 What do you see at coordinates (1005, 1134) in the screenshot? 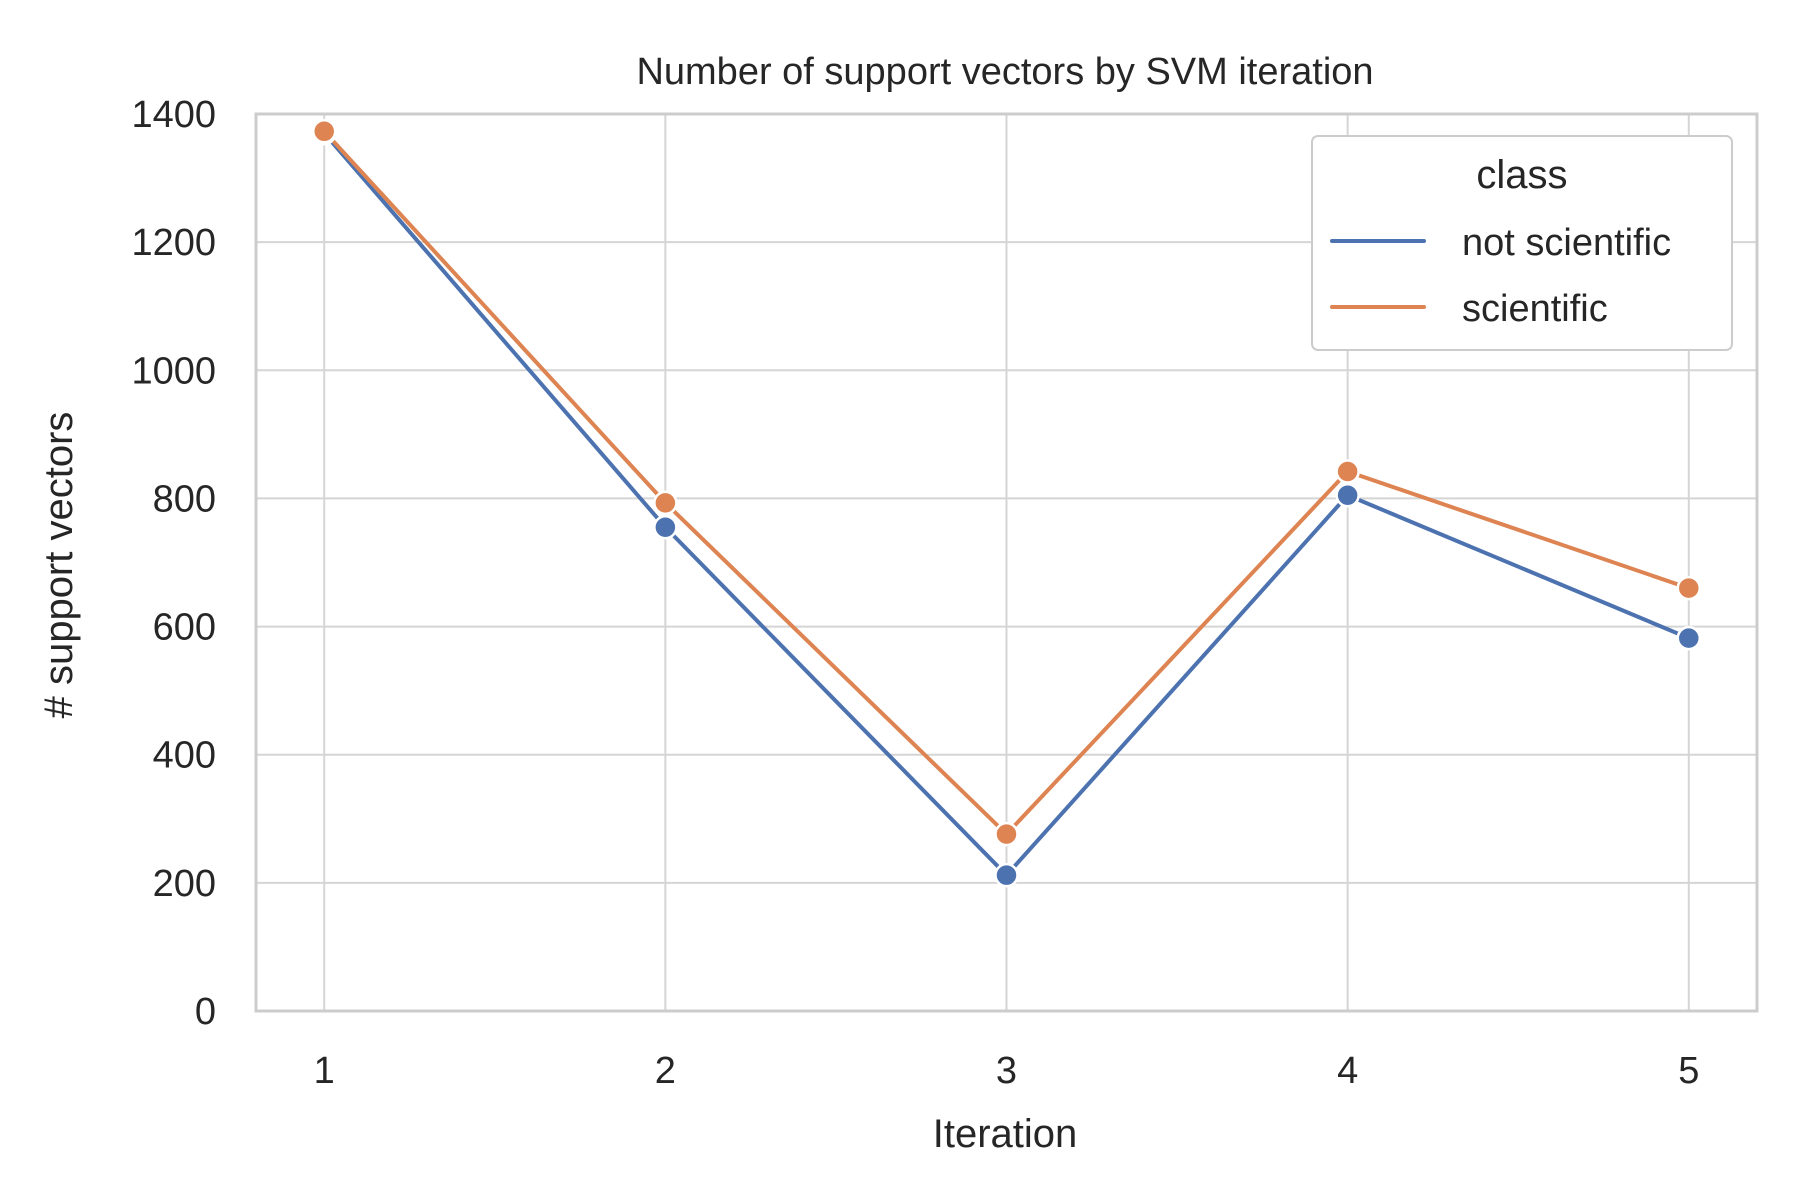
I see `x-axis-label: Iteration` at bounding box center [1005, 1134].